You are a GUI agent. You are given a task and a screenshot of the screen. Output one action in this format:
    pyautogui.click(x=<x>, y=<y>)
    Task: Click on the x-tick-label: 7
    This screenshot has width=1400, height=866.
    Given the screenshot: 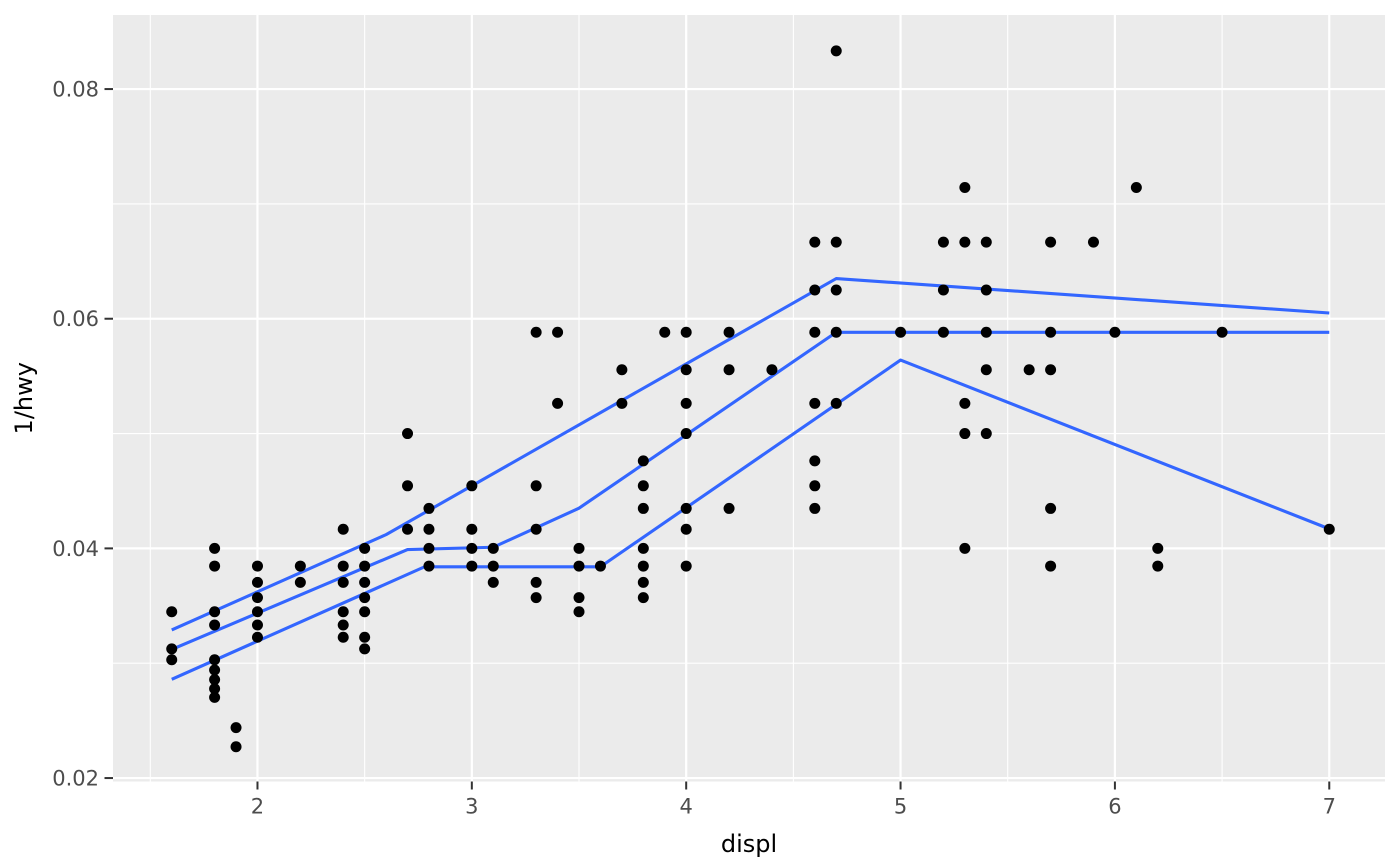 What is the action you would take?
    pyautogui.click(x=1329, y=807)
    